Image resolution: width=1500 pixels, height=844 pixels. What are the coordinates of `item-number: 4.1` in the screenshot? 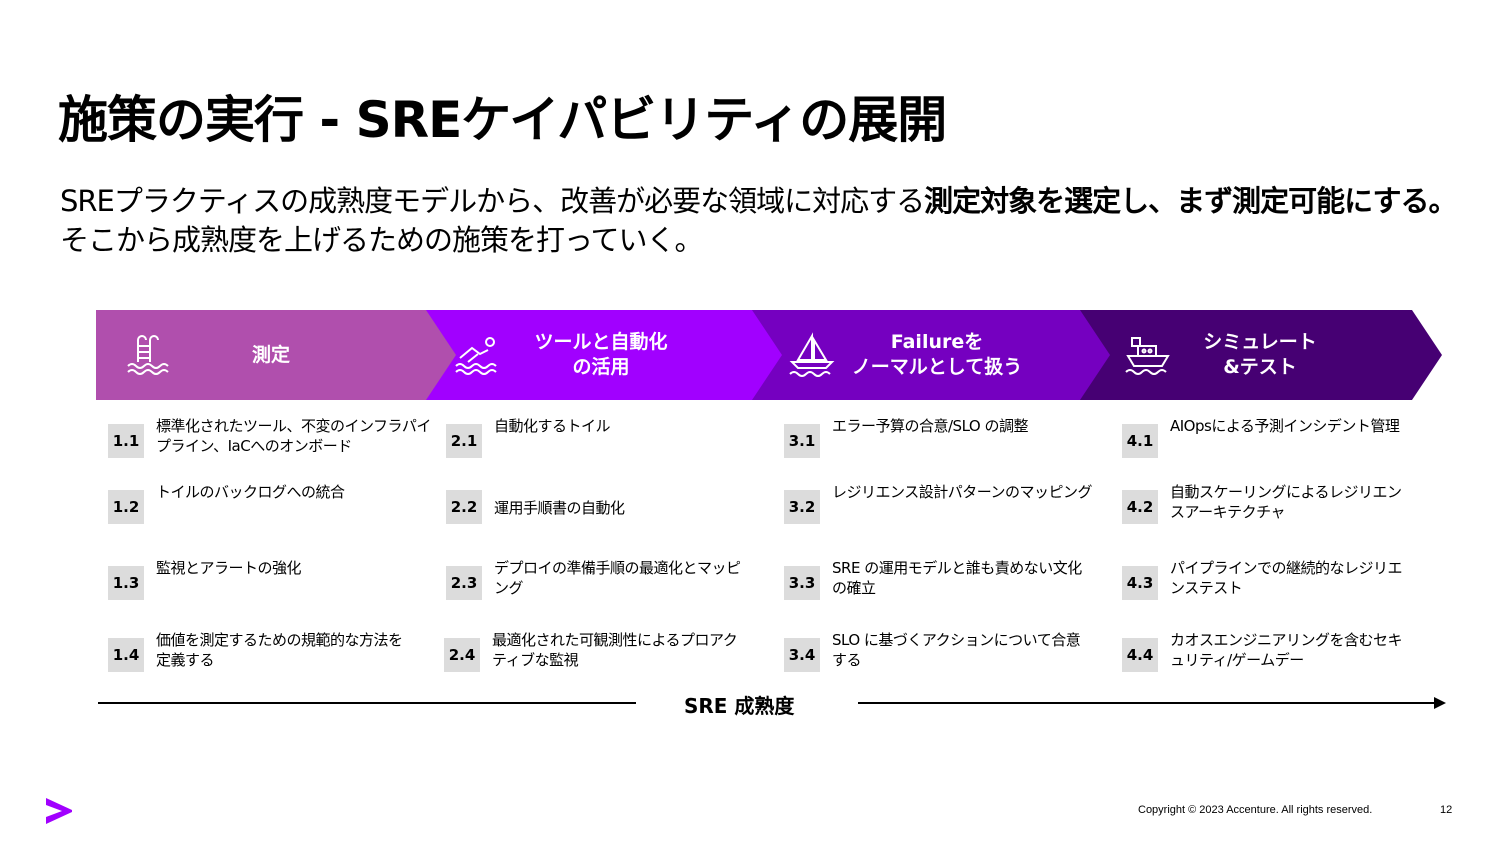 It's located at (1140, 441).